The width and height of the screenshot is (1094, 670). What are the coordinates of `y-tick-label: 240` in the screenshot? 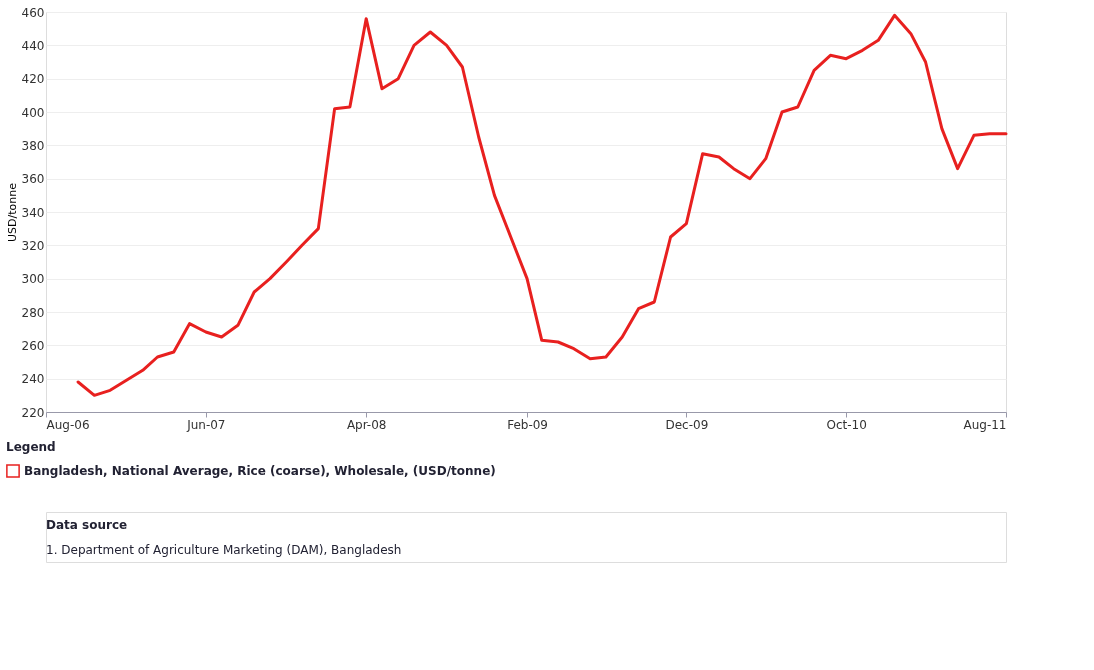 It's located at (33, 379).